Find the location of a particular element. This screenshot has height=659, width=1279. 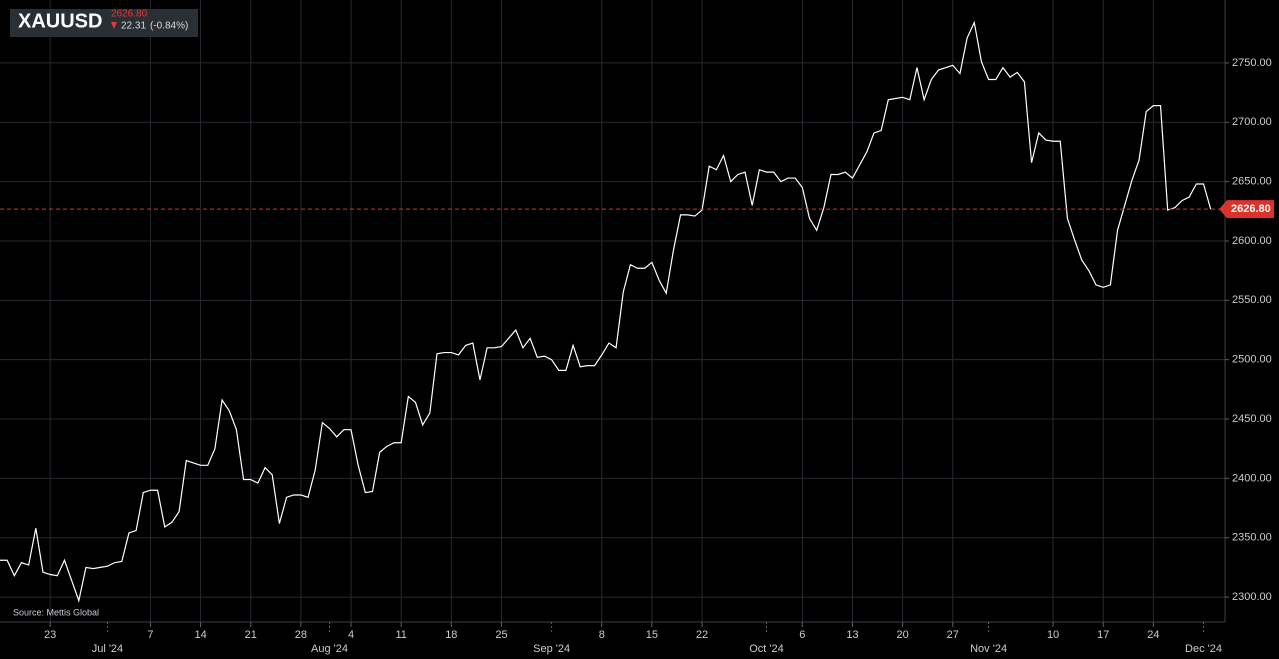

y-tick-label: 2500.00 is located at coordinates (1252, 360).